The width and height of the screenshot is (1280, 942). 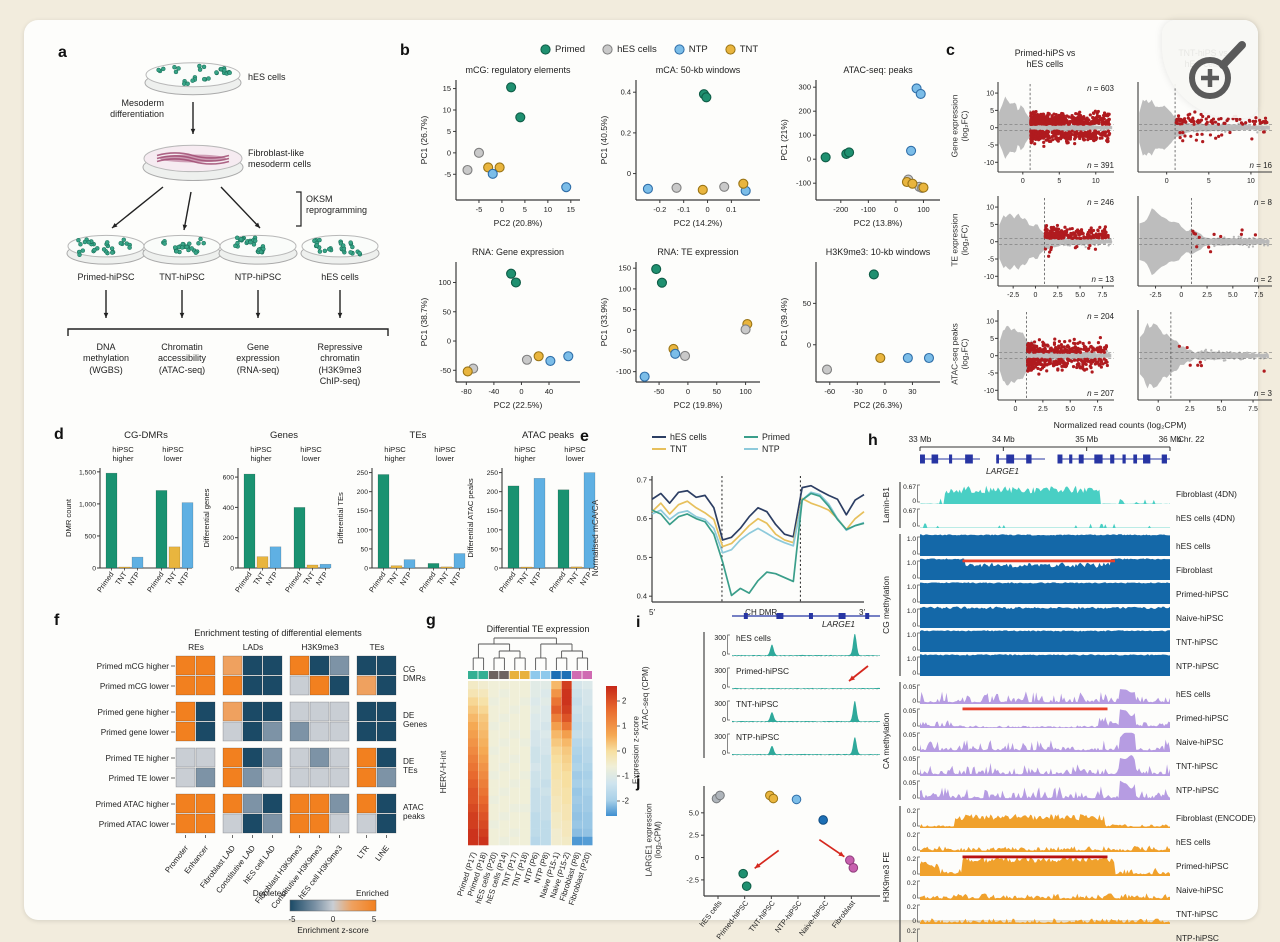 I want to click on panel-b-label: b, so click(x=405, y=50).